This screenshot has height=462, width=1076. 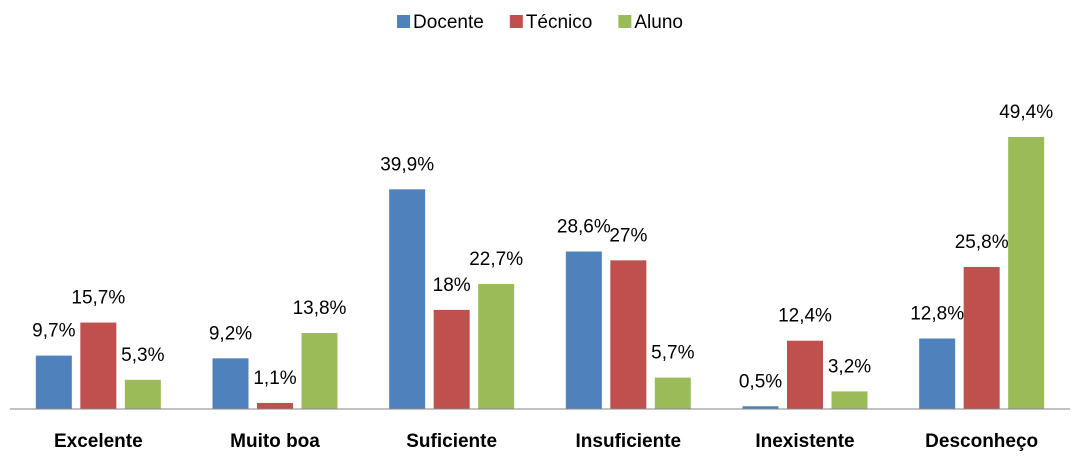 I want to click on x-tick-label: Suficiente, so click(x=451, y=441).